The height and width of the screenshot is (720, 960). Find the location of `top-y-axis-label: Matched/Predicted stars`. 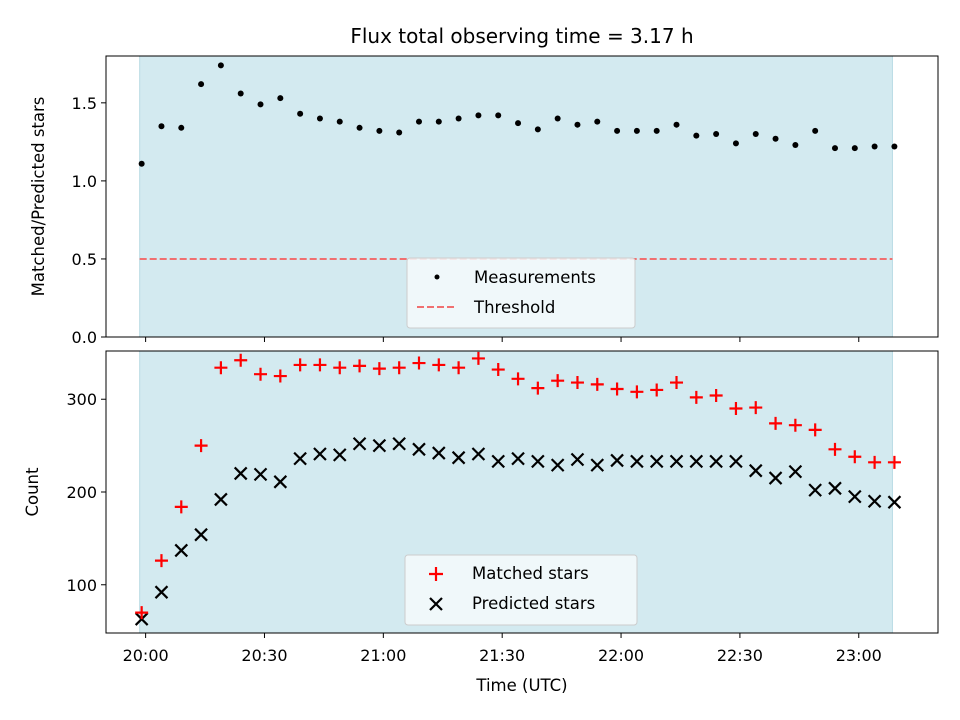

top-y-axis-label: Matched/Predicted stars is located at coordinates (38, 197).